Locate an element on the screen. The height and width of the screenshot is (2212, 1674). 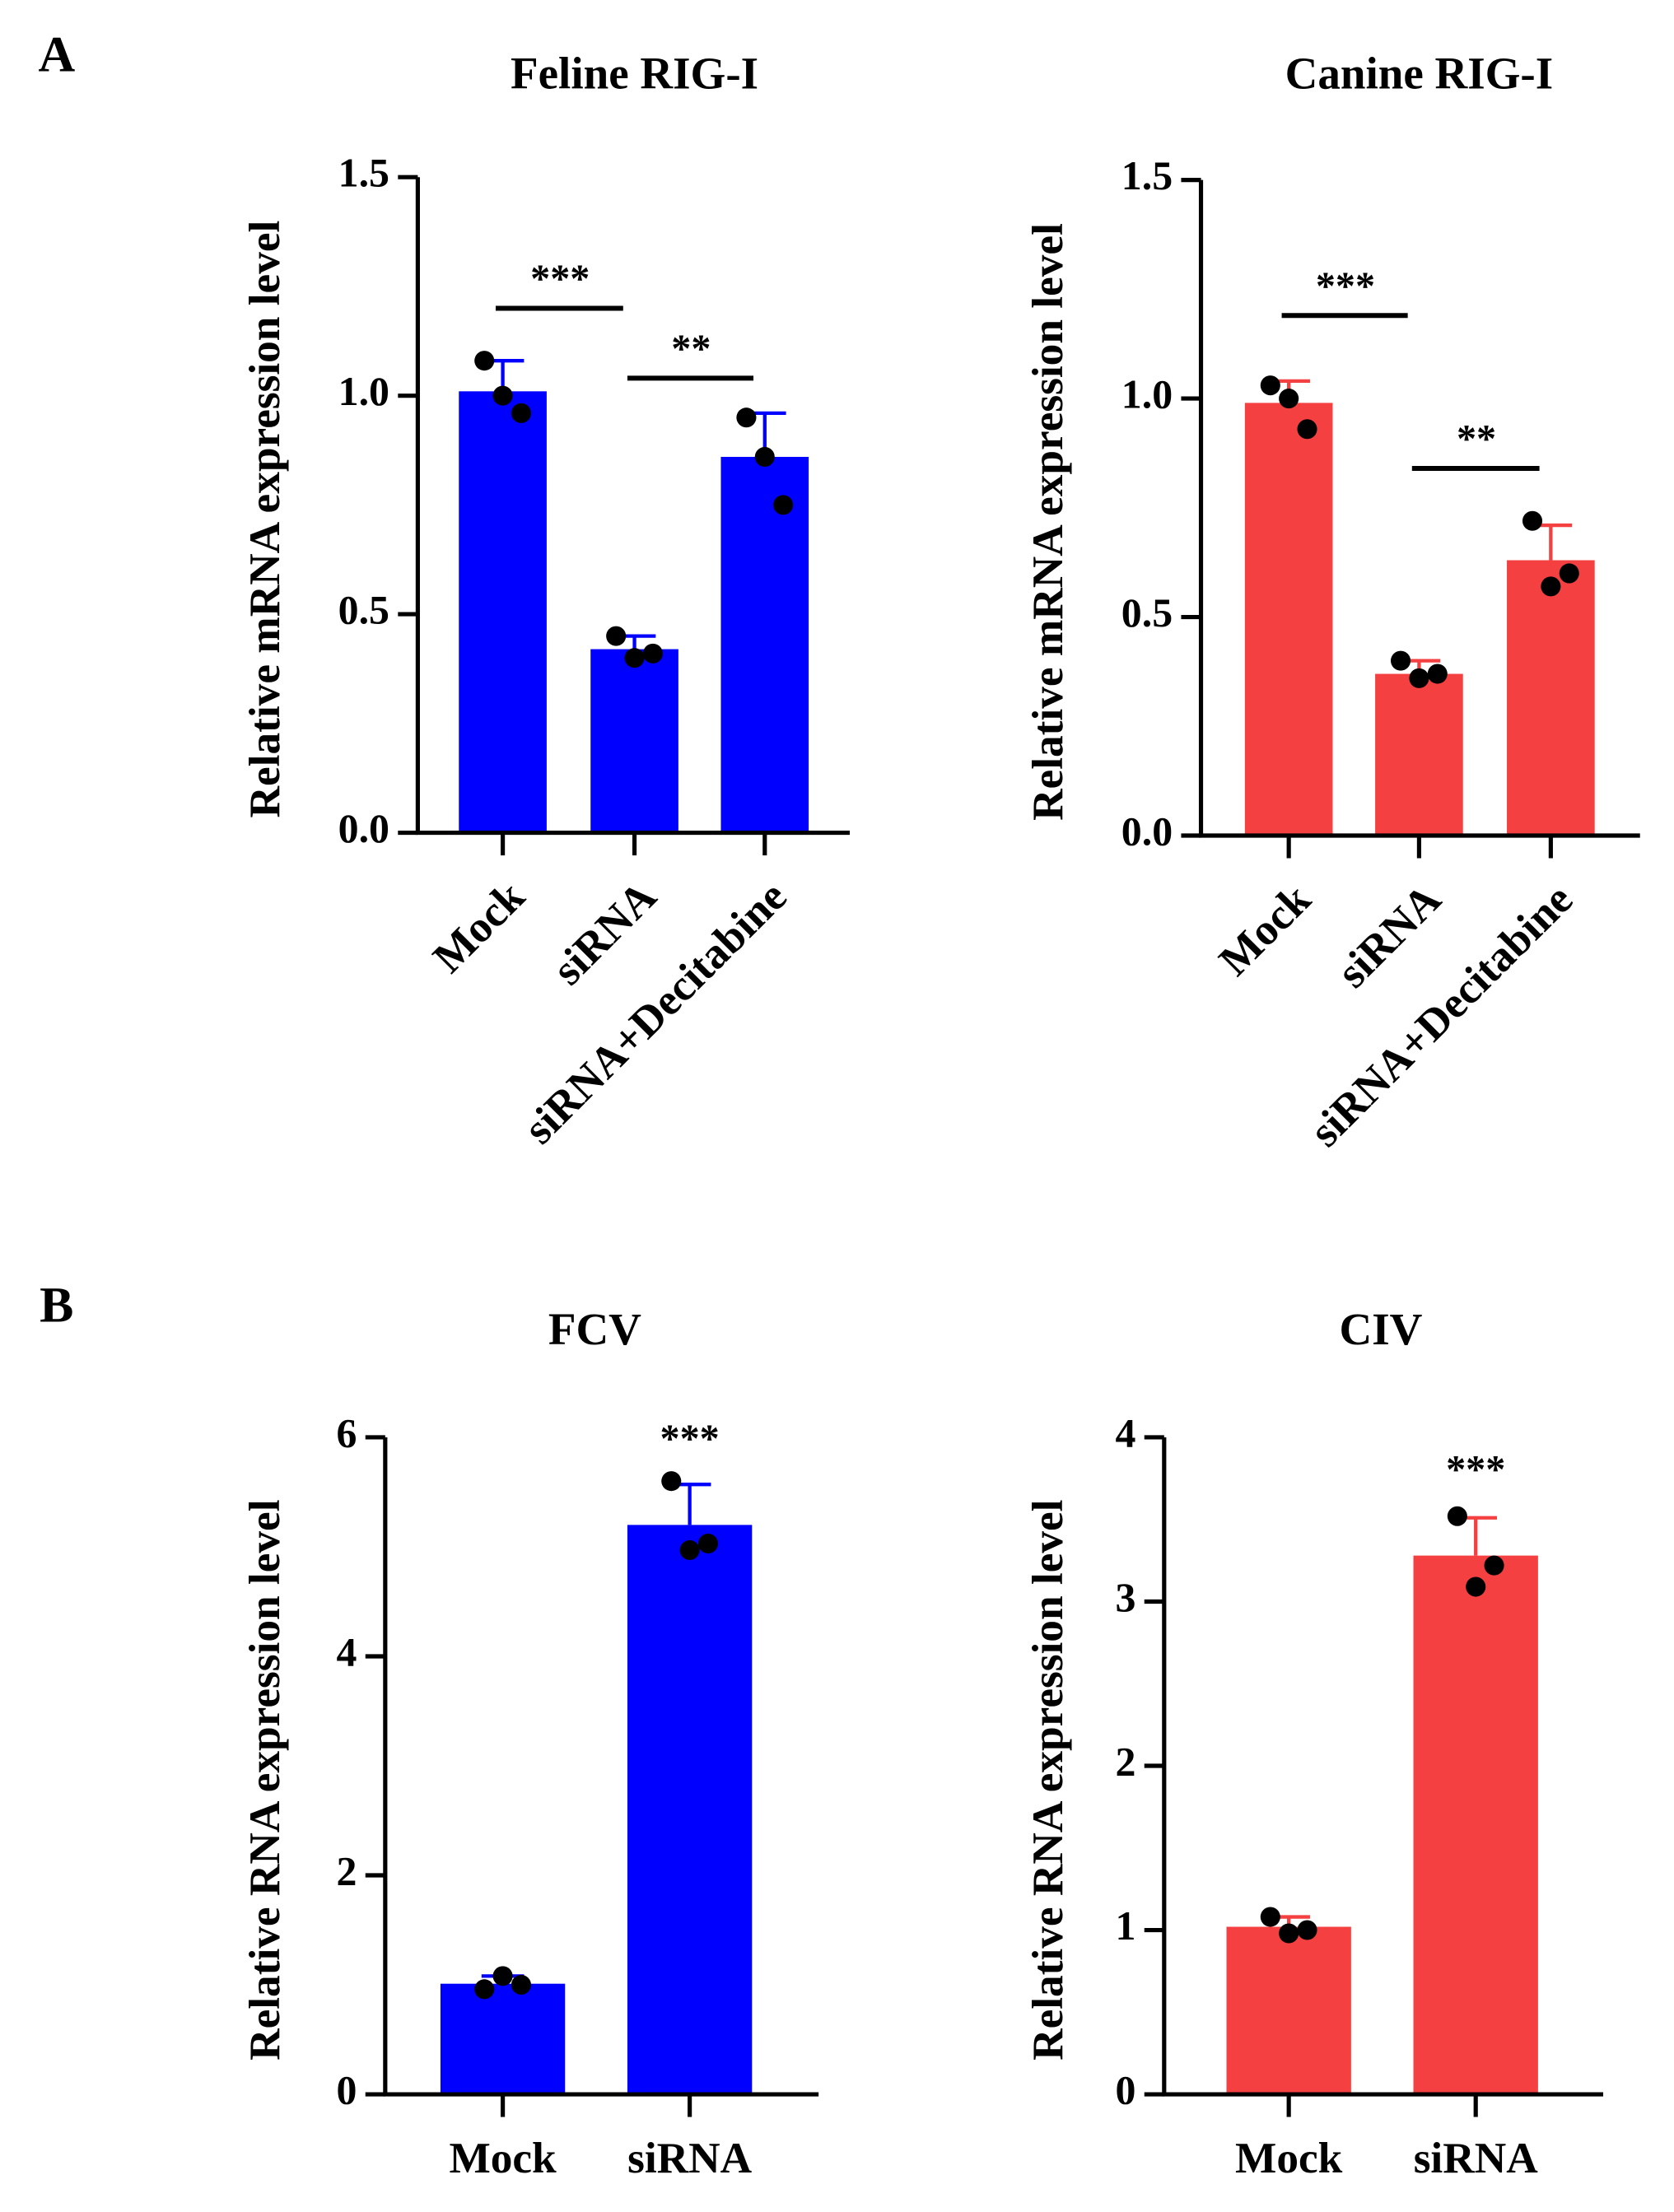
y-tick-label: 3 is located at coordinates (1125, 1597).